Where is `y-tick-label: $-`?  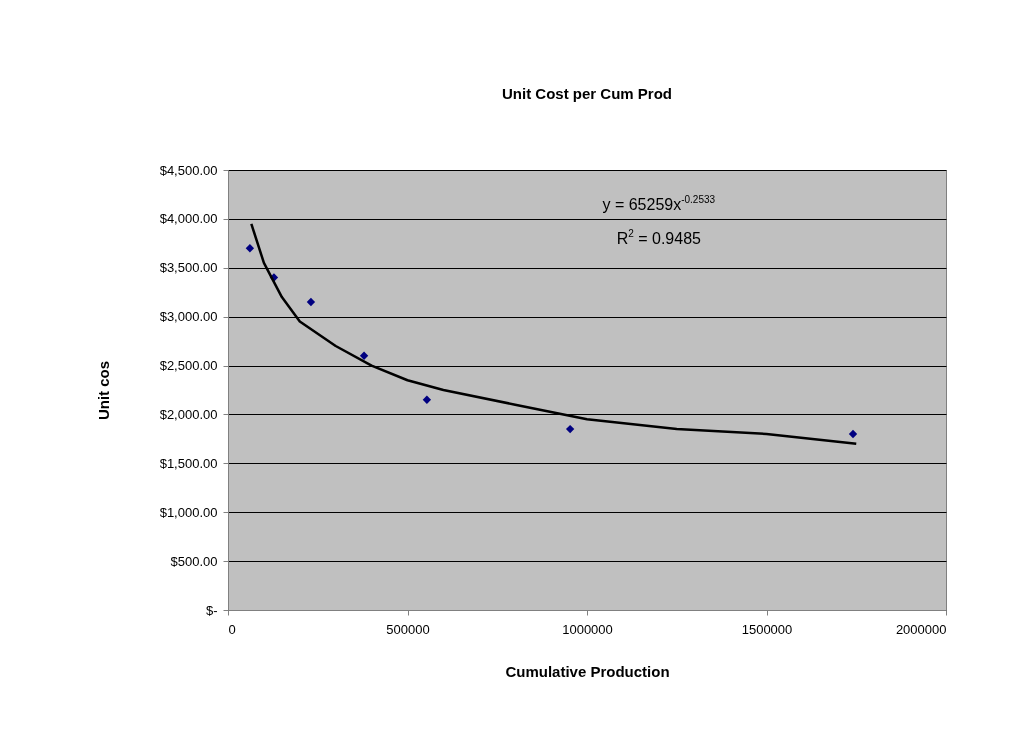 y-tick-label: $- is located at coordinates (211, 610).